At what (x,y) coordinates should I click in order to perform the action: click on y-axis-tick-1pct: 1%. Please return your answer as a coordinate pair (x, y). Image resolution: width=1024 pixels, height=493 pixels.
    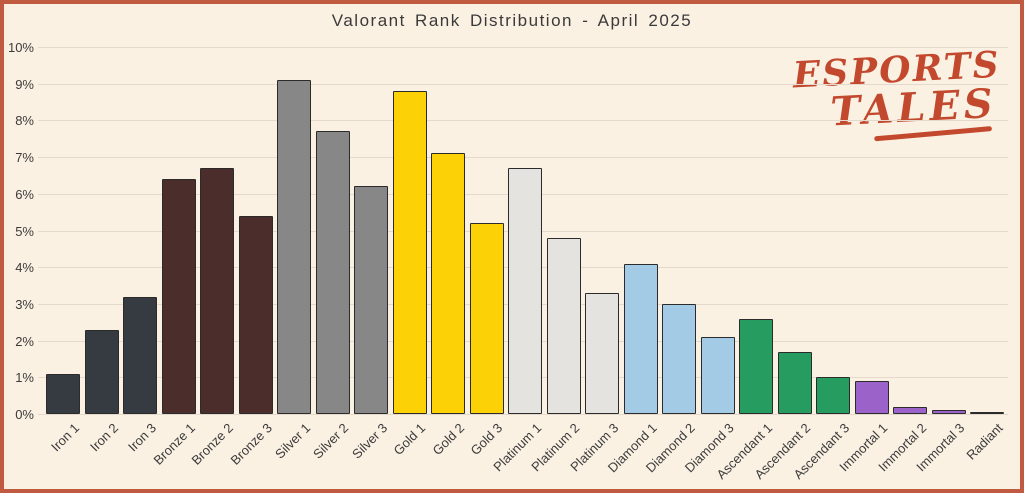
    Looking at the image, I should click on (24, 378).